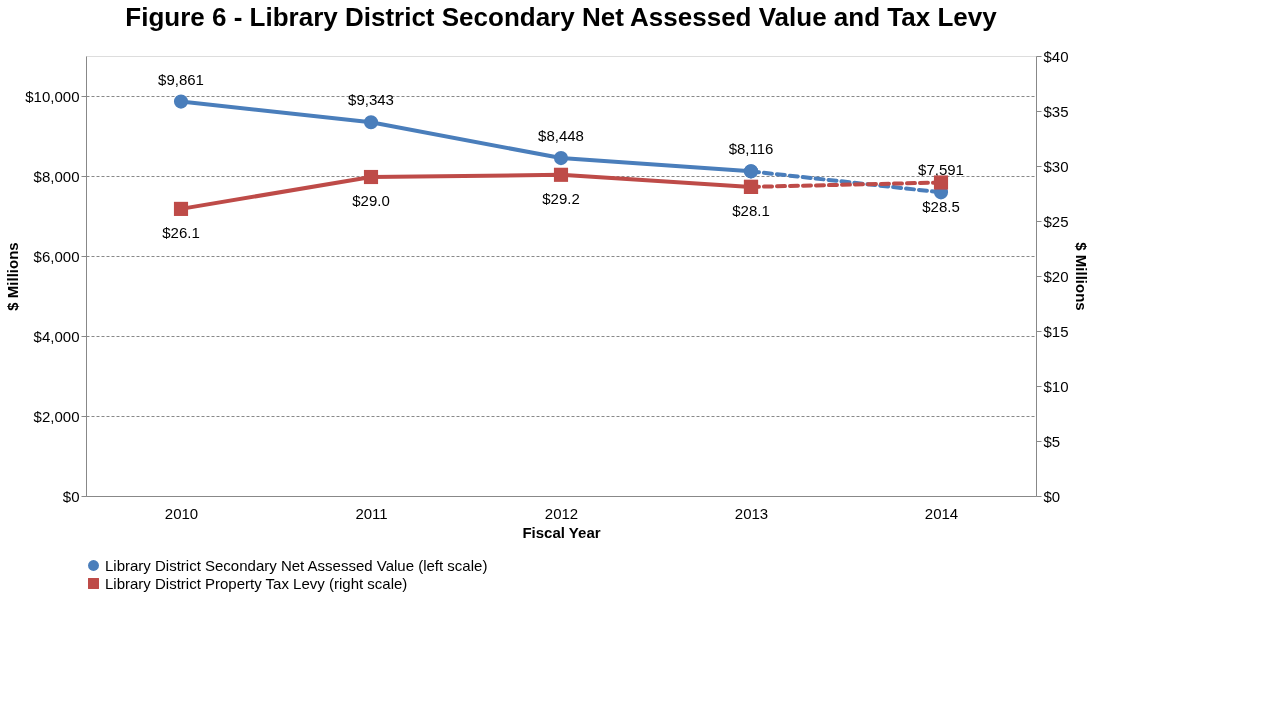 The height and width of the screenshot is (704, 1278). I want to click on y2-tick-label: $15, so click(1056, 331).